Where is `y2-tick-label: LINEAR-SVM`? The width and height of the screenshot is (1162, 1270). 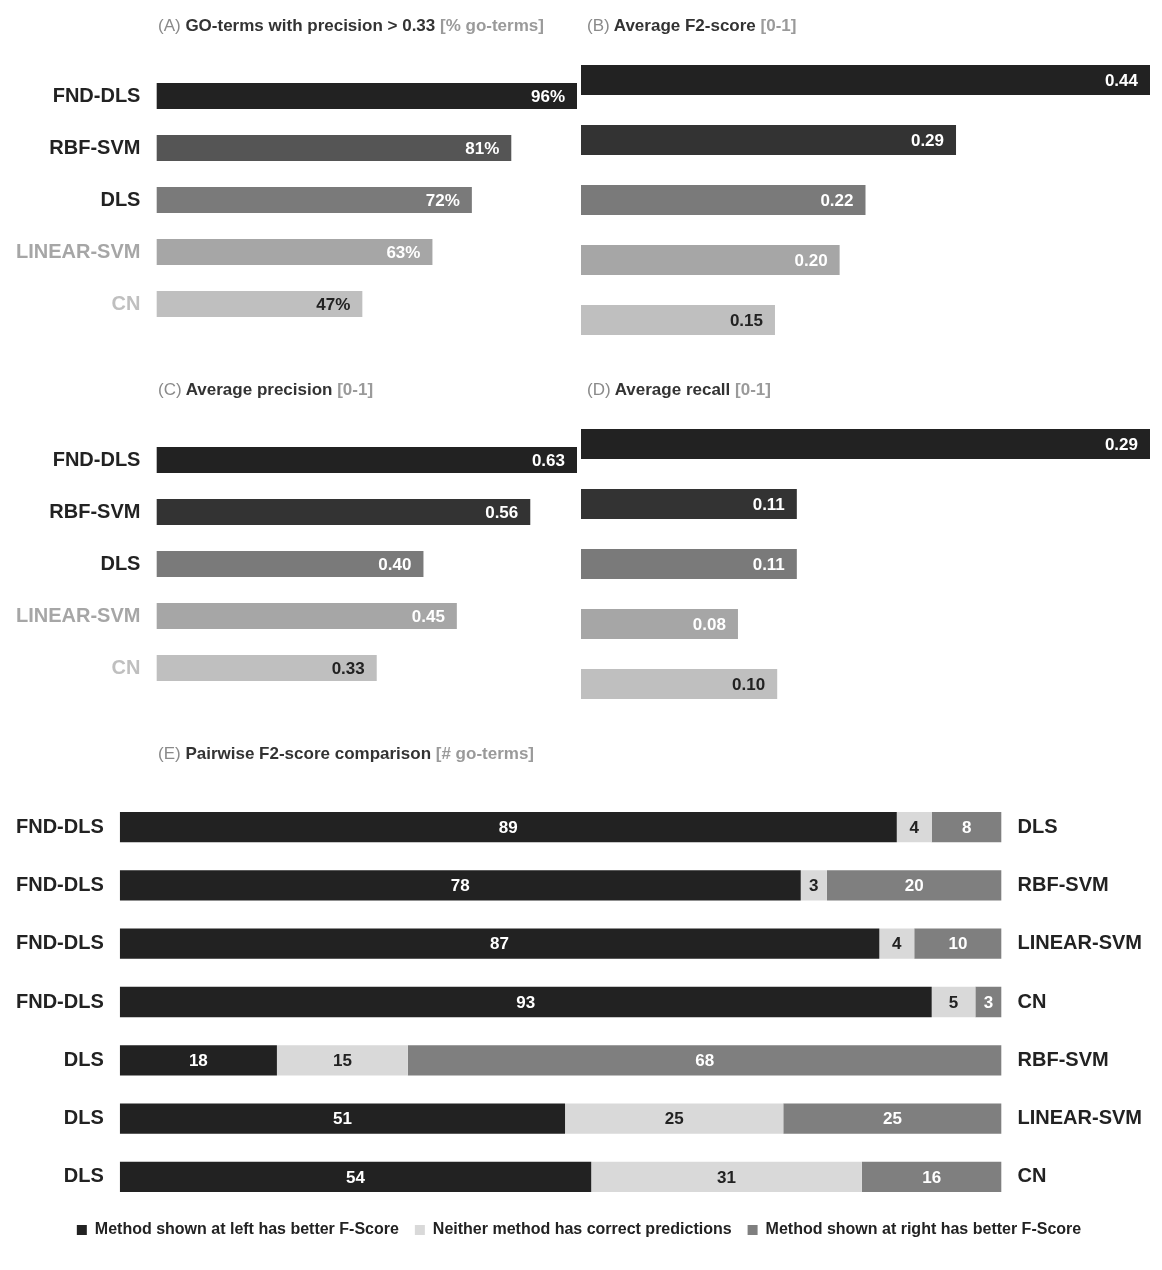 y2-tick-label: LINEAR-SVM is located at coordinates (1080, 1117).